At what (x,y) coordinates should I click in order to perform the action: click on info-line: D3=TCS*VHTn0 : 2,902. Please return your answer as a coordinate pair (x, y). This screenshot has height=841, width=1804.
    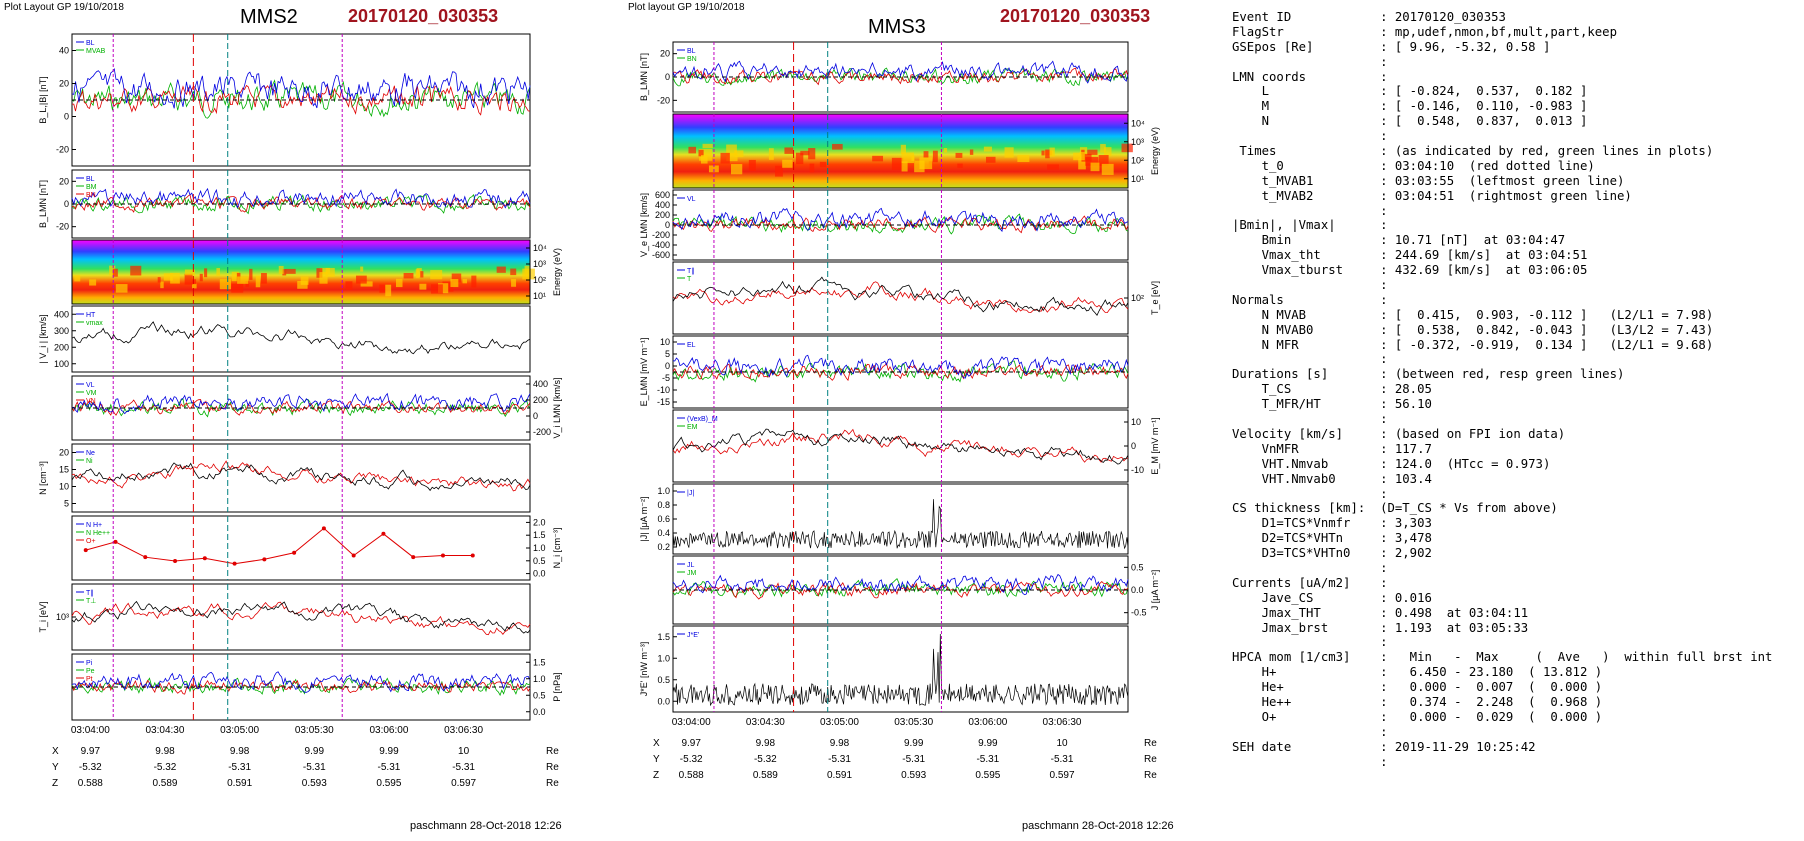
    Looking at the image, I should click on (1332, 553).